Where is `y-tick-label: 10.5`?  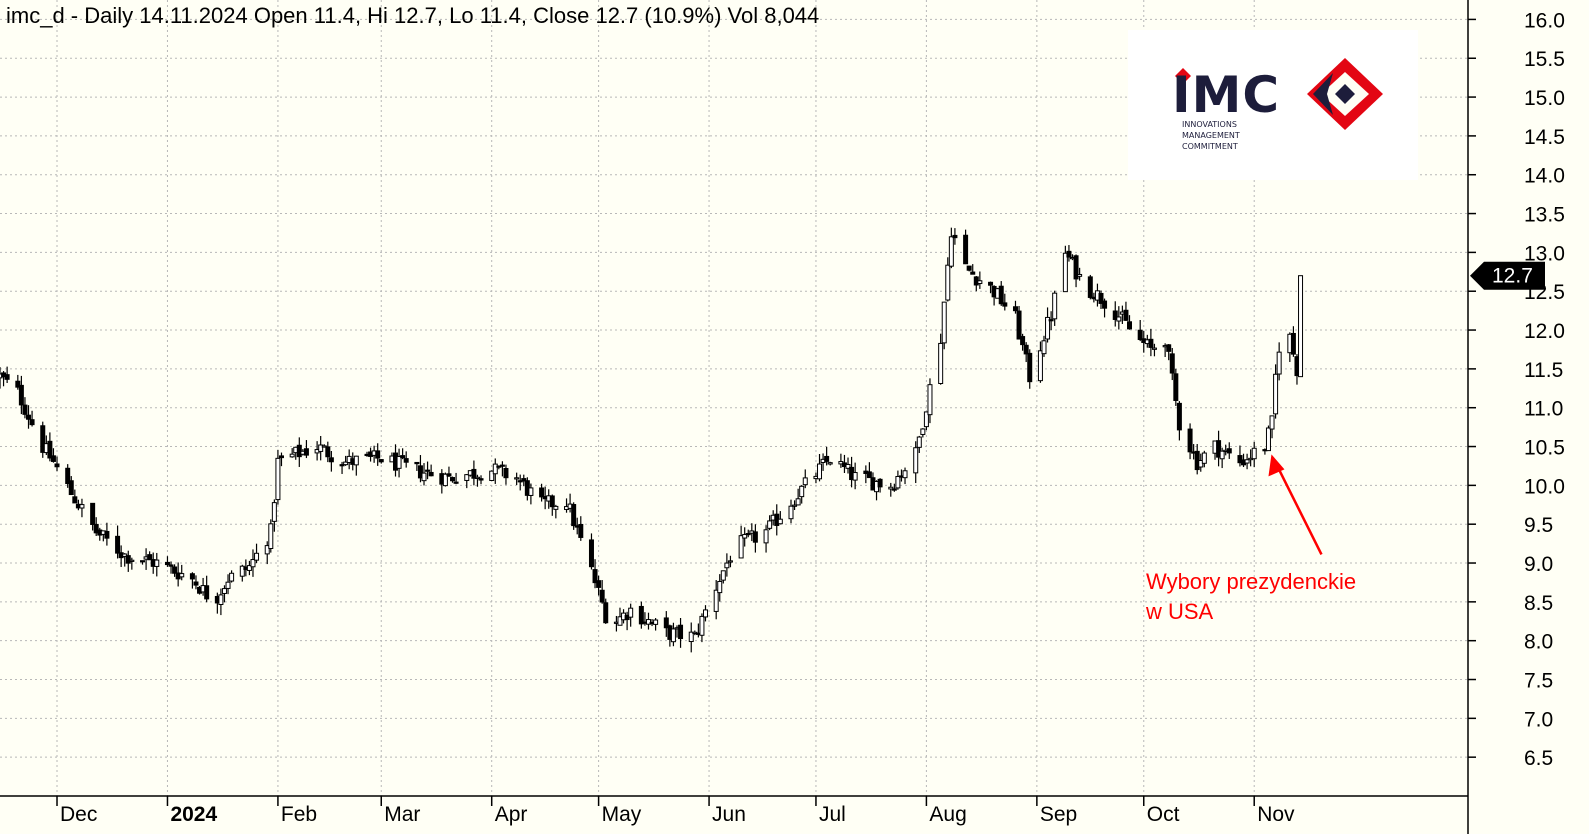 y-tick-label: 10.5 is located at coordinates (1544, 448).